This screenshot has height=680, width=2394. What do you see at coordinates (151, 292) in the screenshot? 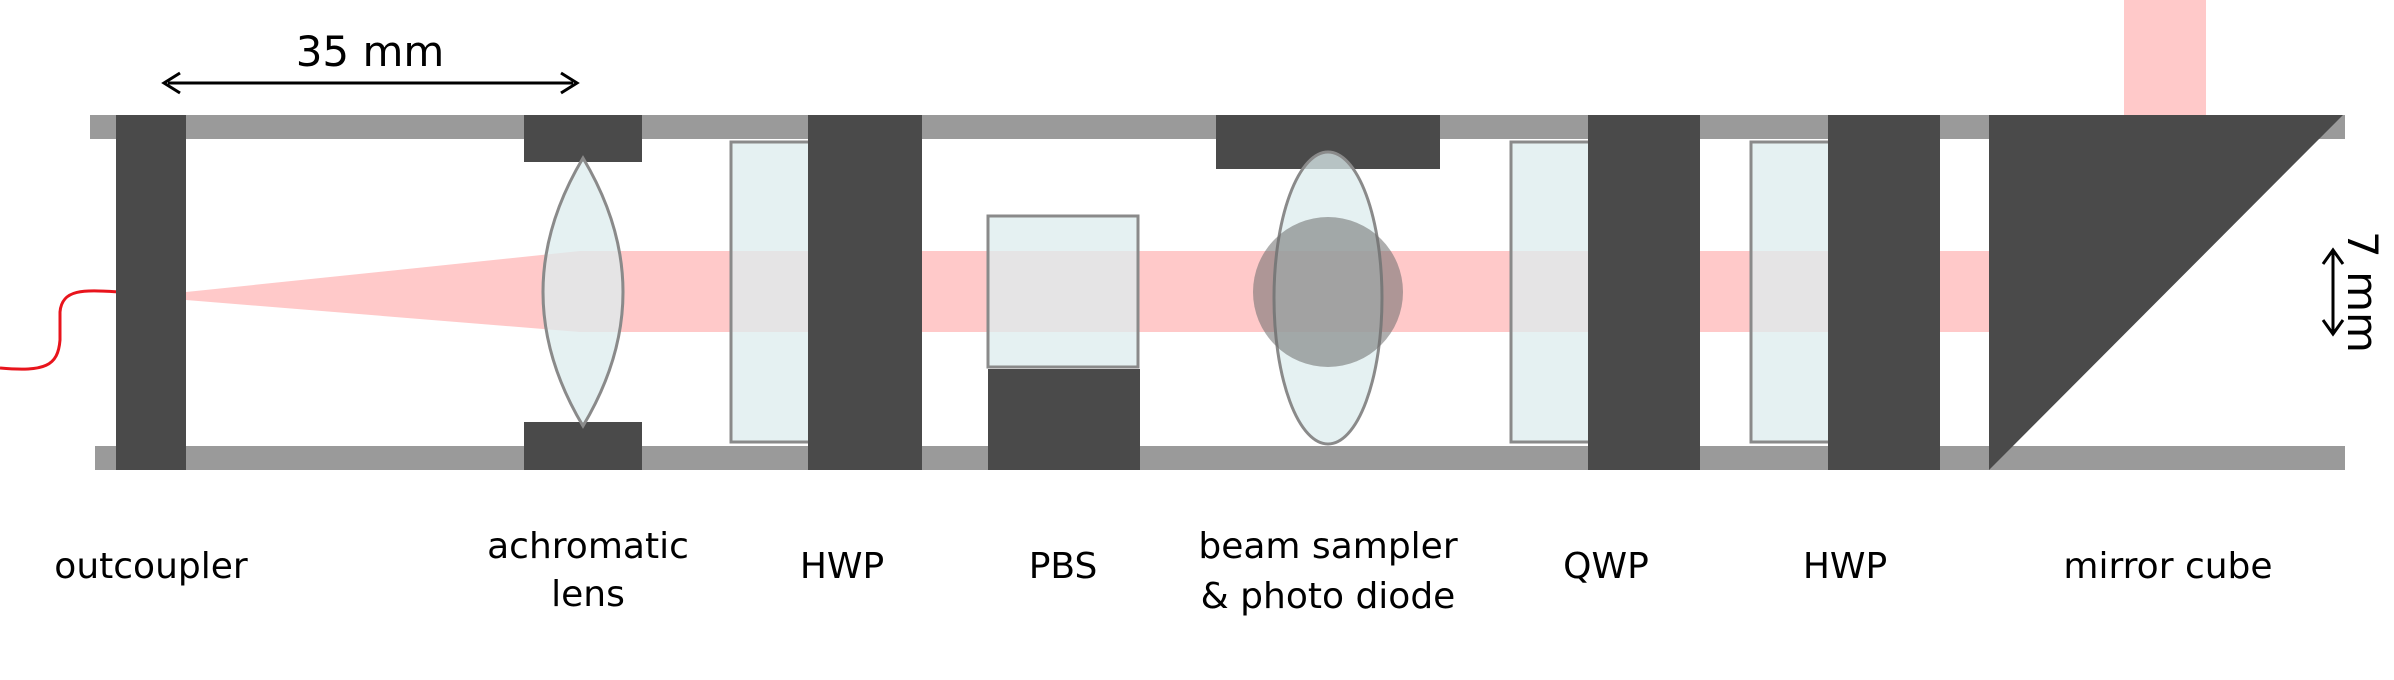
I see `outcoupler-mount` at bounding box center [151, 292].